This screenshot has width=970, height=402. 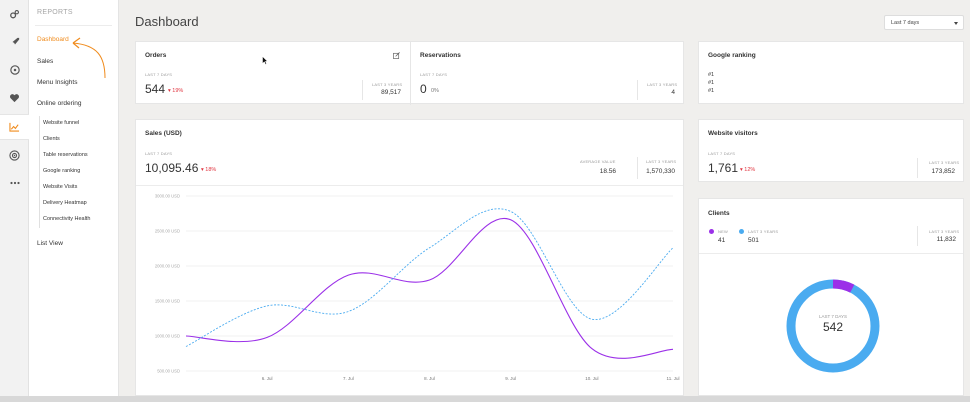 I want to click on clients-new-label: NEW, so click(x=723, y=231).